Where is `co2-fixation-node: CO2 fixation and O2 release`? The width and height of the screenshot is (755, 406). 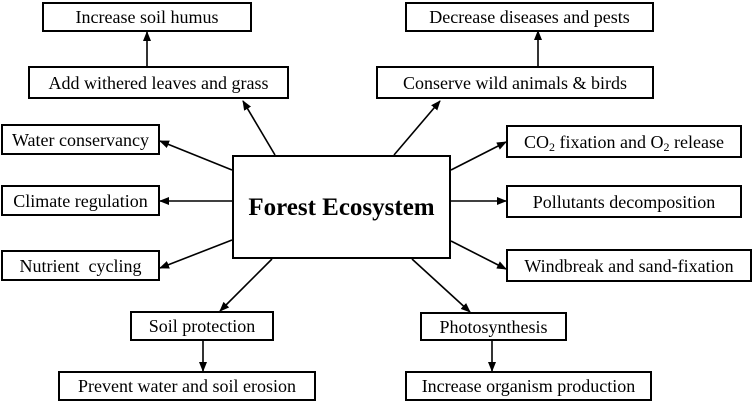
co2-fixation-node: CO2 fixation and O2 release is located at coordinates (624, 141).